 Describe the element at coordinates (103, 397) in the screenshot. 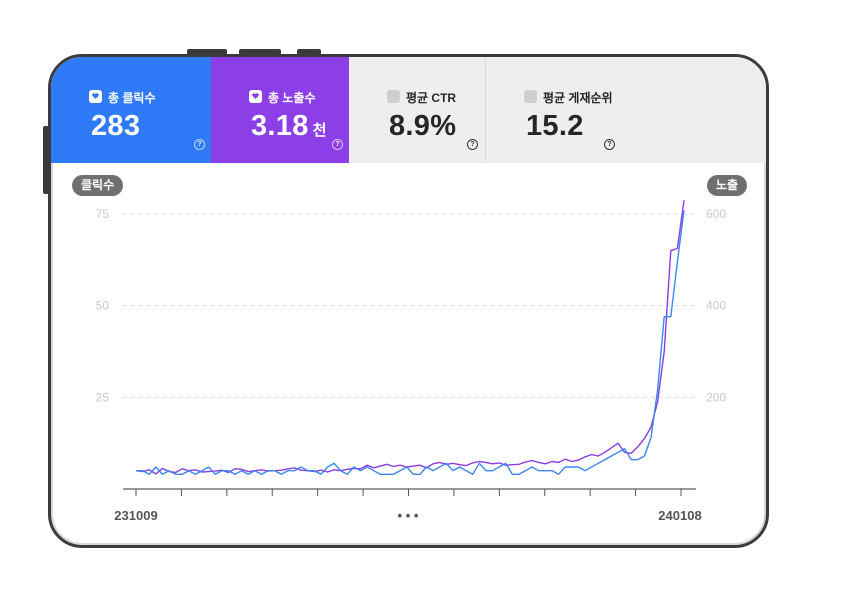

I see `y-tick-left: 25` at that location.